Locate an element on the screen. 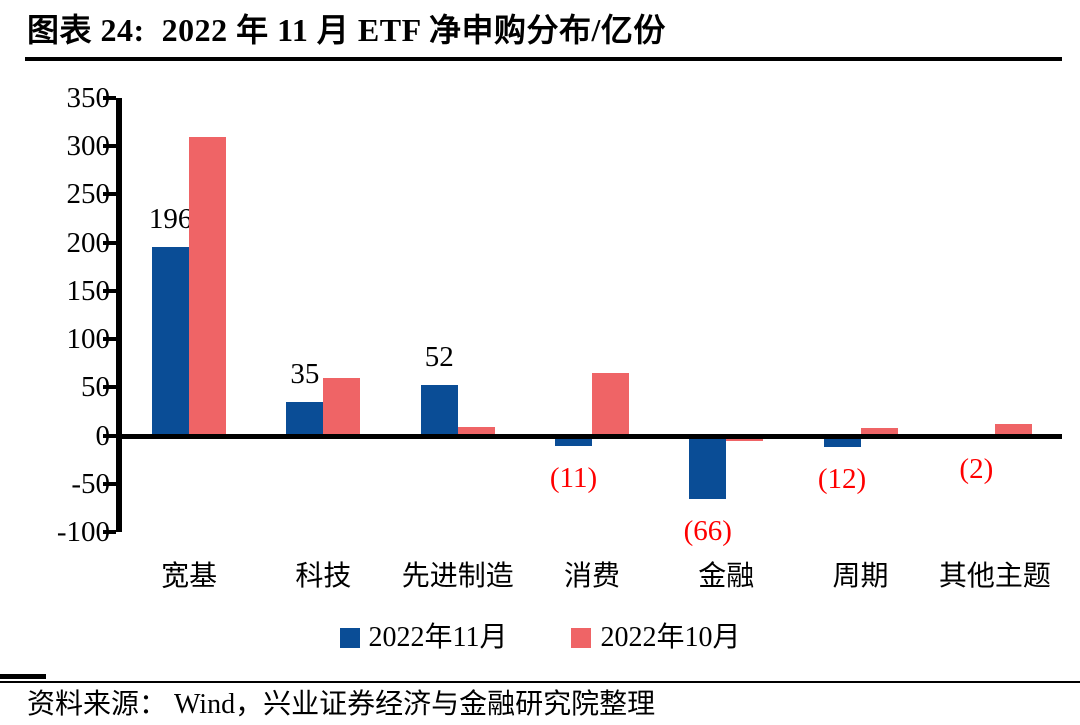 This screenshot has height=725, width=1080. legend-item: 2022年10月 is located at coordinates (655, 638).